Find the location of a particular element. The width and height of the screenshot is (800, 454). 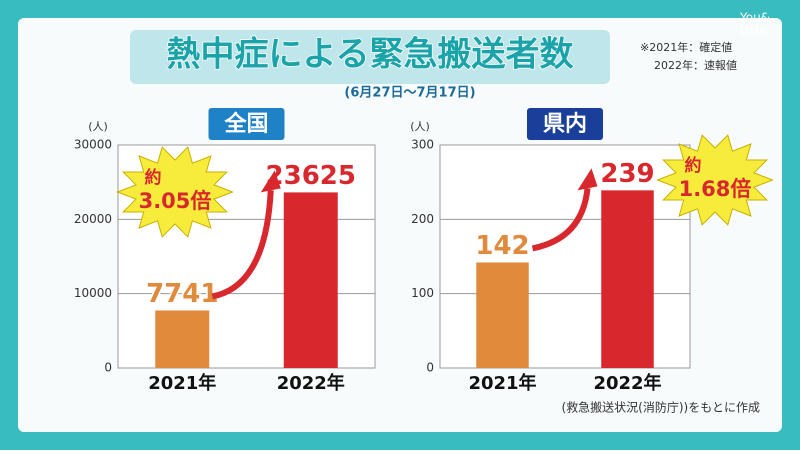

note: 2022年：速報値 is located at coordinates (695, 65).